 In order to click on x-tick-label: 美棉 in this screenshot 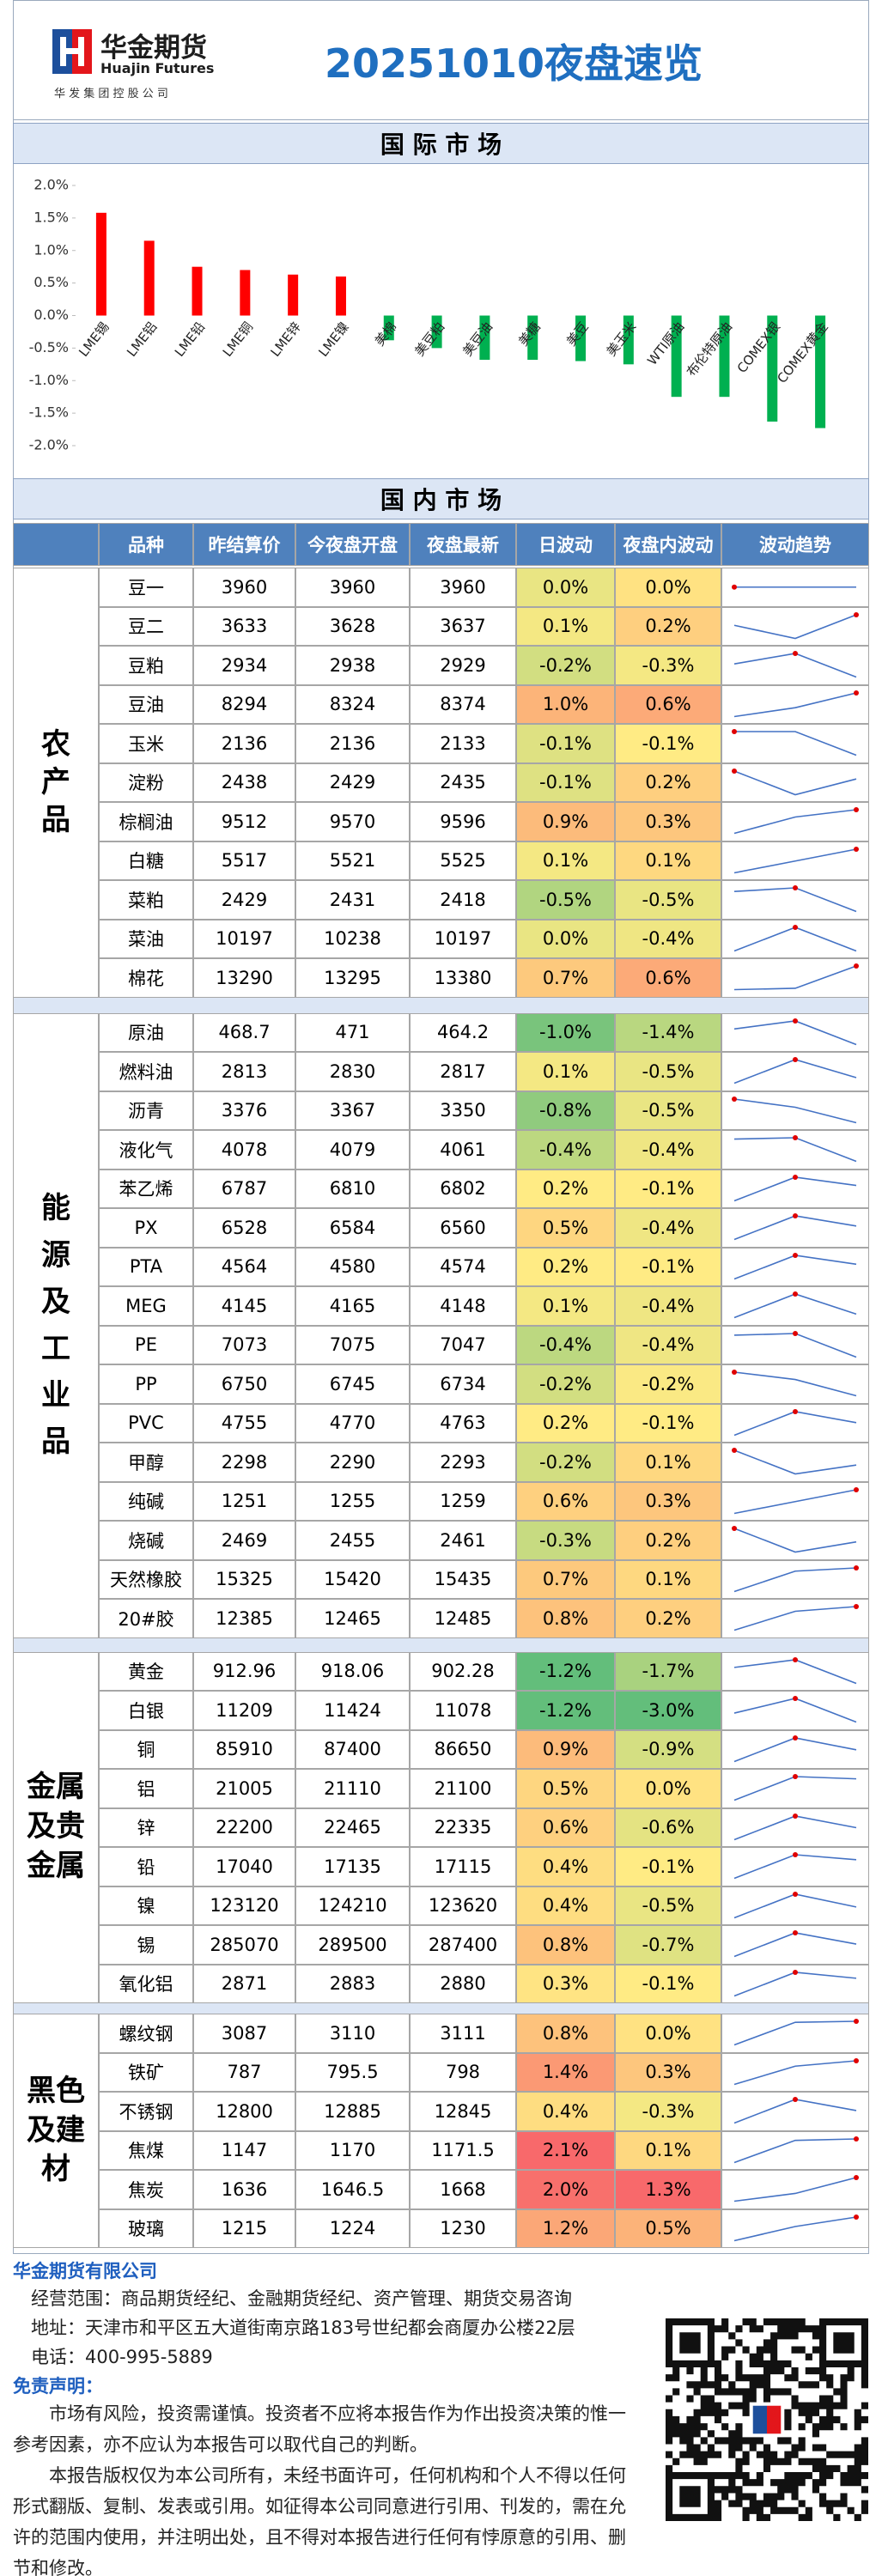, I will do `click(386, 334)`.